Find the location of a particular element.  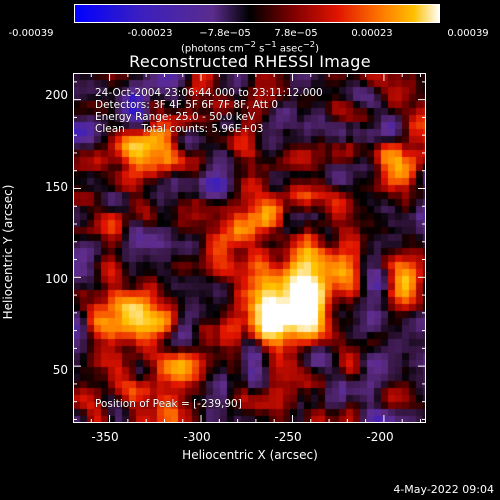

x-tick-label: -200 is located at coordinates (380, 437).